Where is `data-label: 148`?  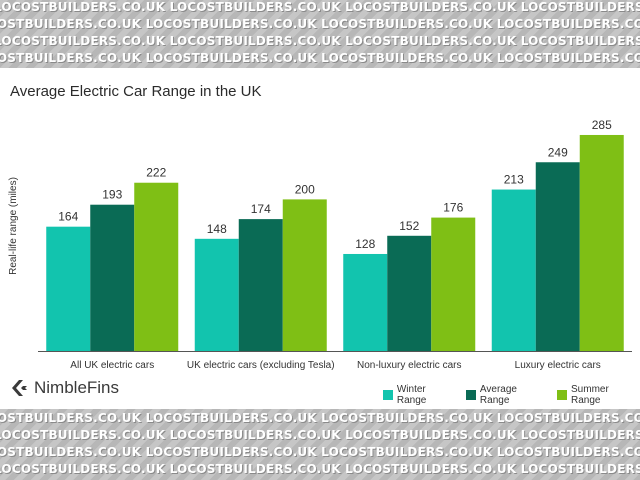 data-label: 148 is located at coordinates (217, 229).